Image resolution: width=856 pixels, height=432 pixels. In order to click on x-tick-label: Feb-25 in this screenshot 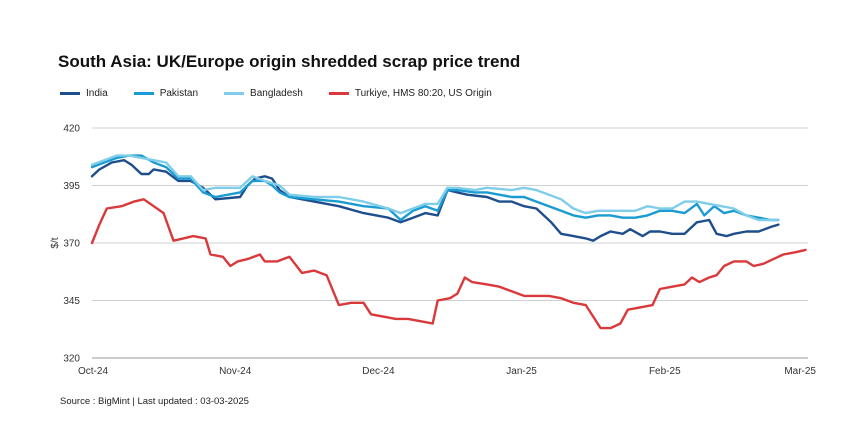, I will do `click(665, 371)`.